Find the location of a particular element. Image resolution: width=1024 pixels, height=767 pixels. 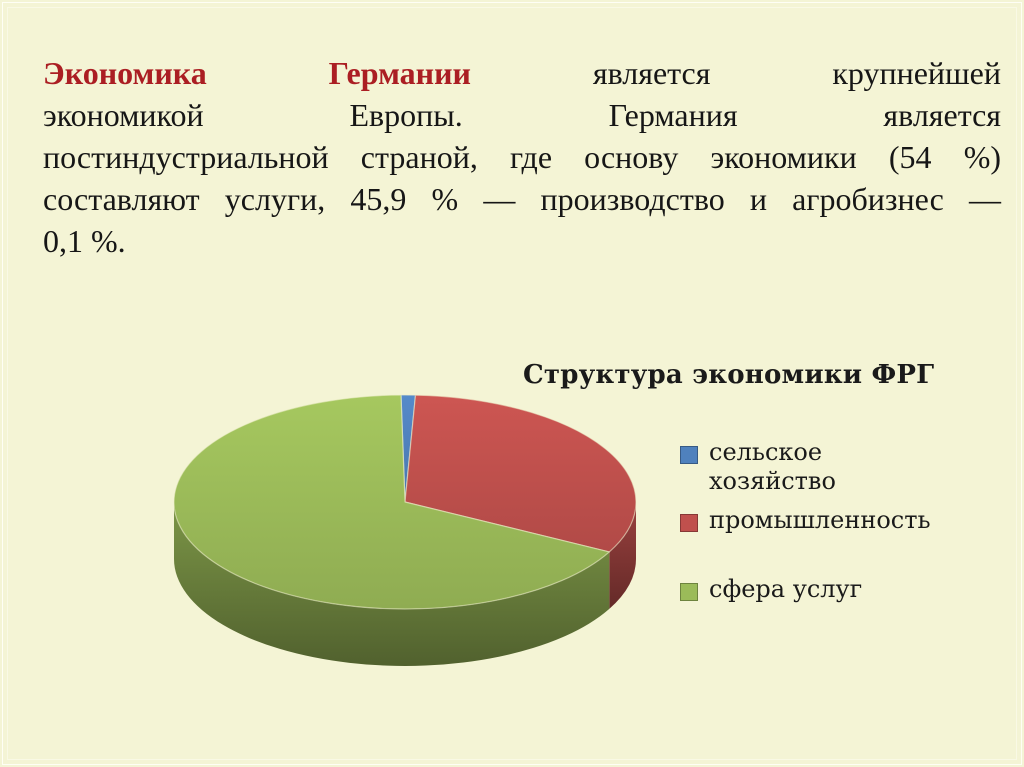

legend-item-industry: промышленность is located at coordinates (814, 520).